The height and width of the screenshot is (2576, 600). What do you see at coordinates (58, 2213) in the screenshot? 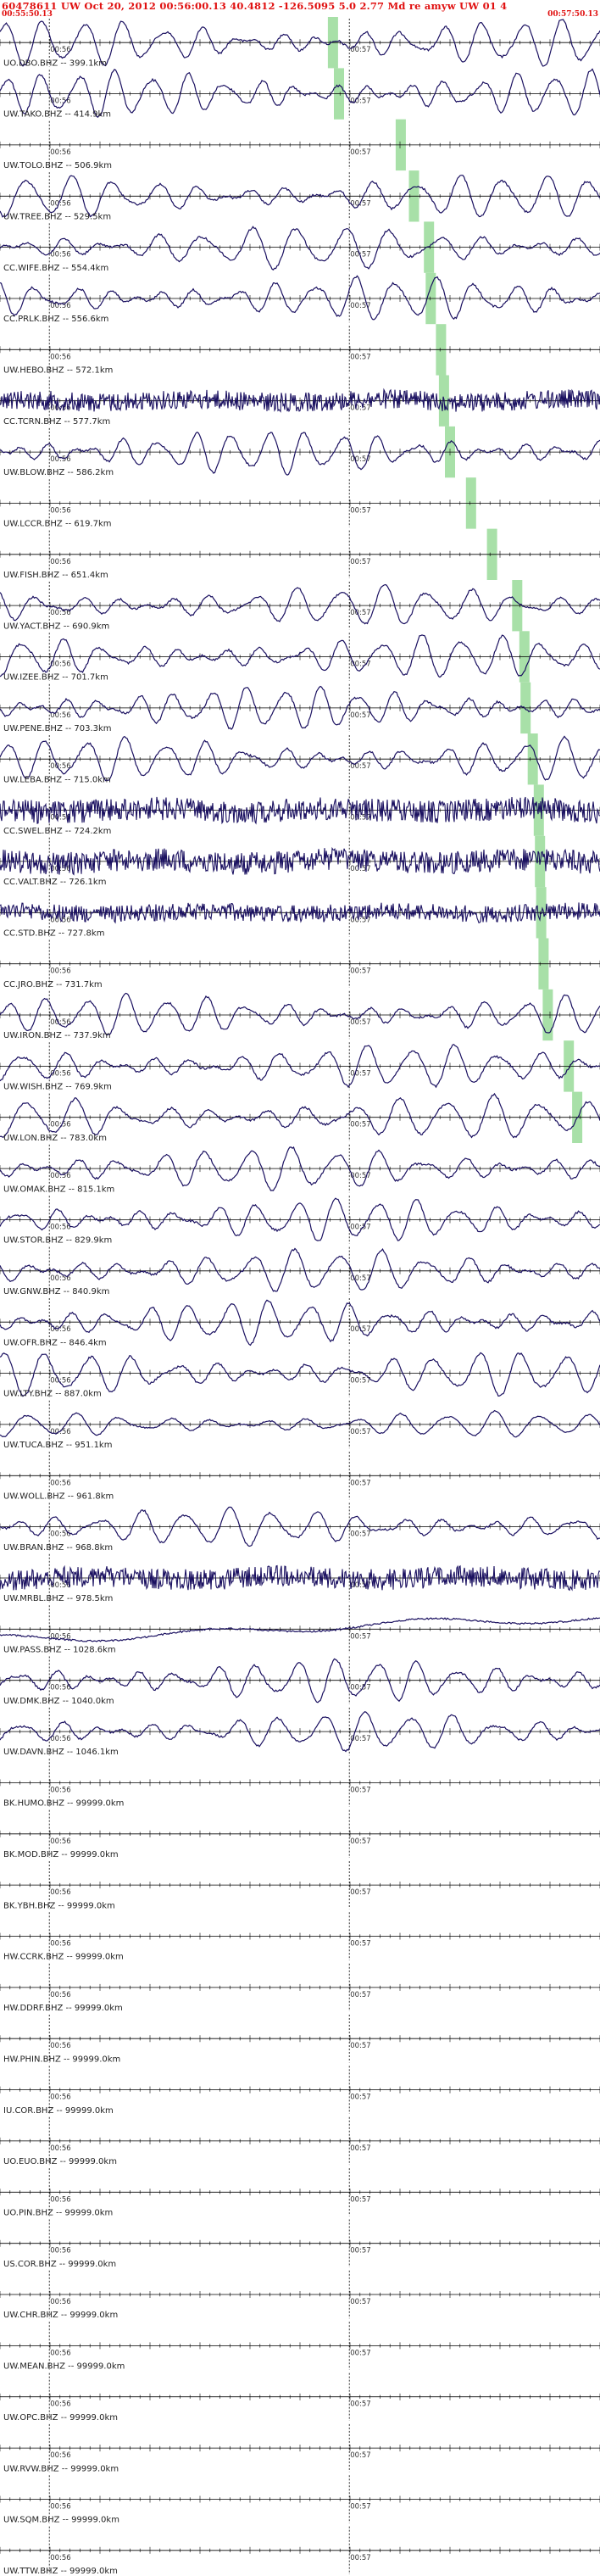
I see `station-label: UO.PIN.BHZ -- 99999.0km` at bounding box center [58, 2213].